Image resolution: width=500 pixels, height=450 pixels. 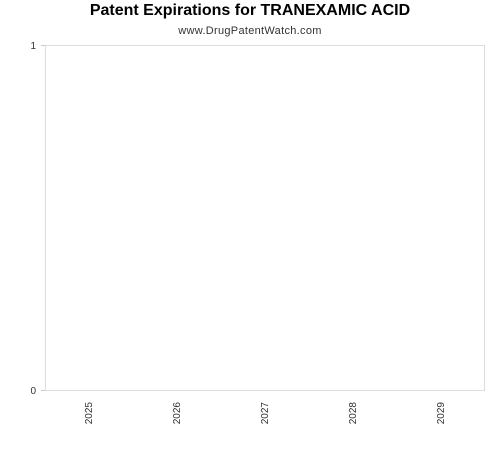 I want to click on x-tick-label-2025: 2025, so click(x=89, y=413).